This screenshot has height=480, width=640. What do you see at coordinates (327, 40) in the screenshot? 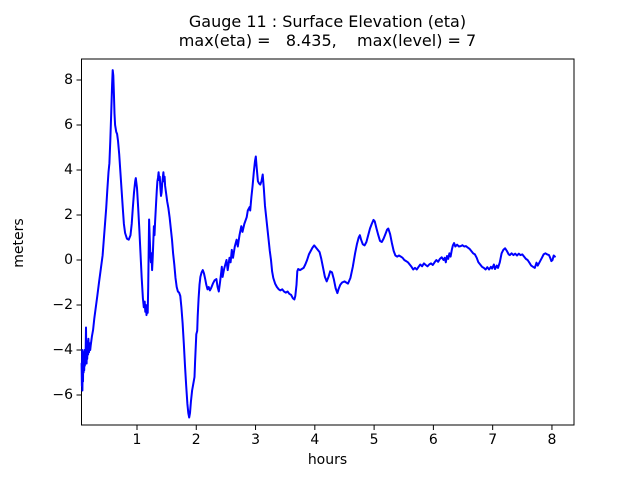
I see `chart-subtitle: max(eta) = 8.435, max(level) = 7` at bounding box center [327, 40].